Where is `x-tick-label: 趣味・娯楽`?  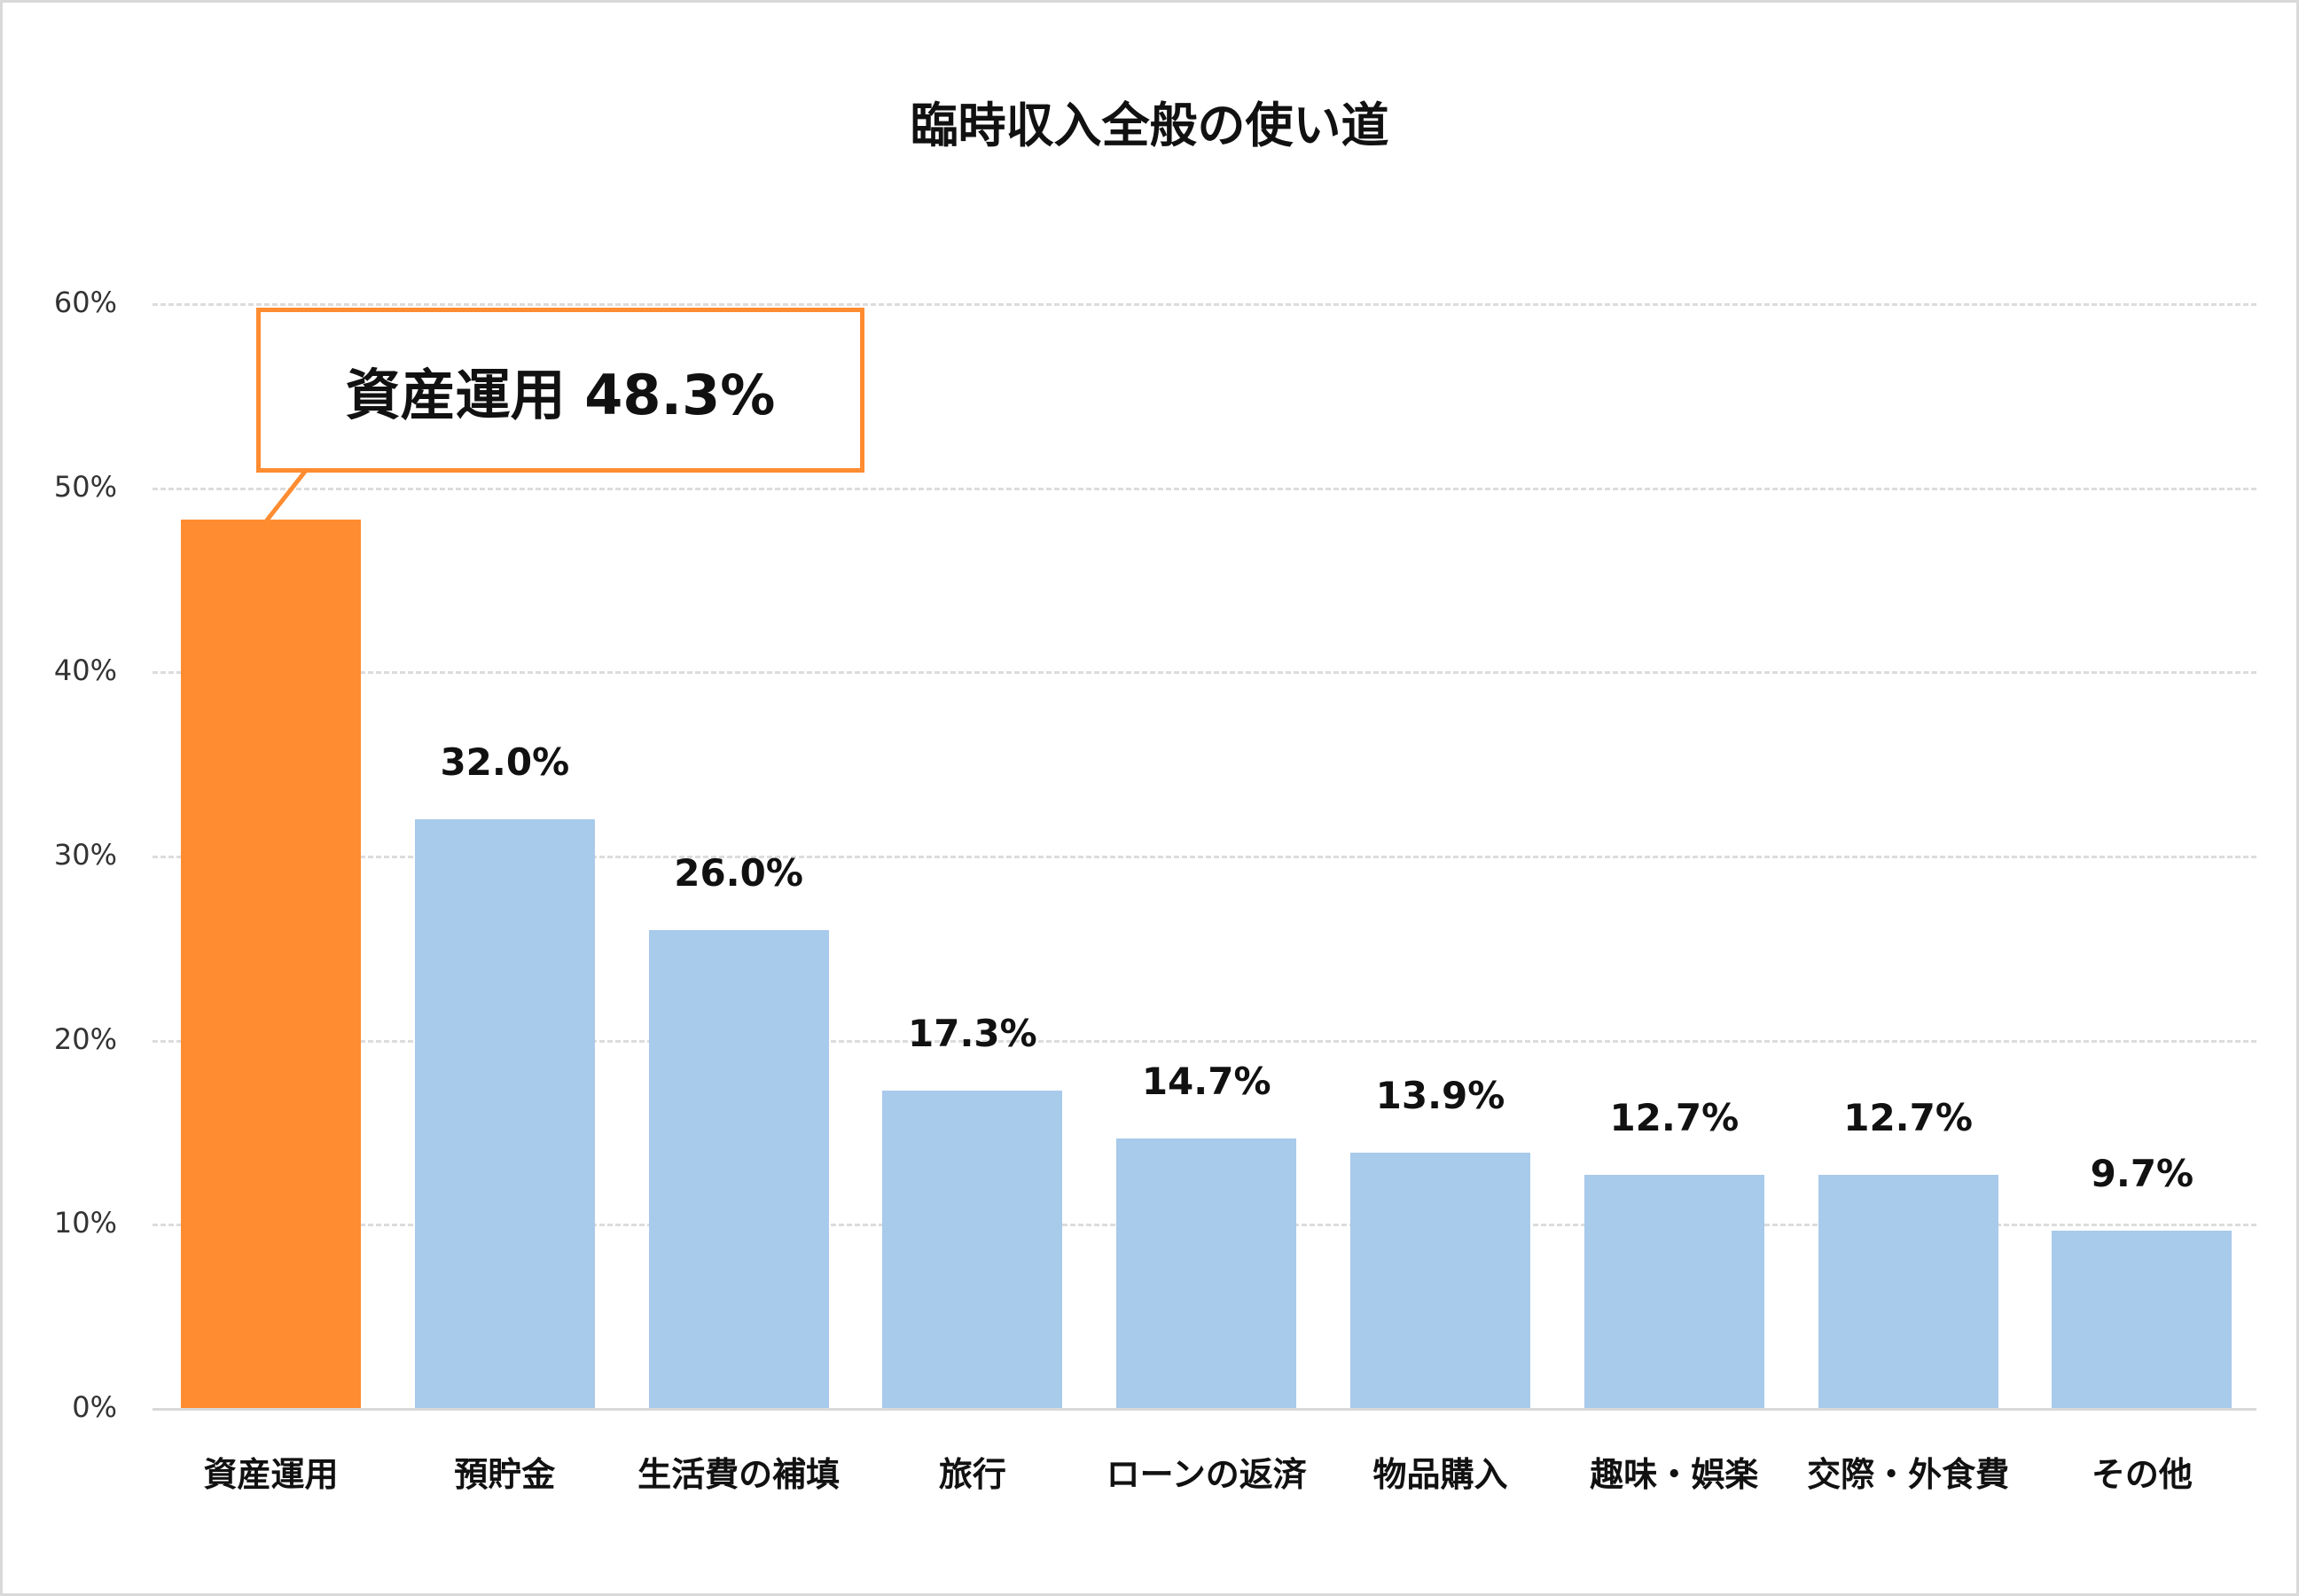 x-tick-label: 趣味・娯楽 is located at coordinates (1675, 1474).